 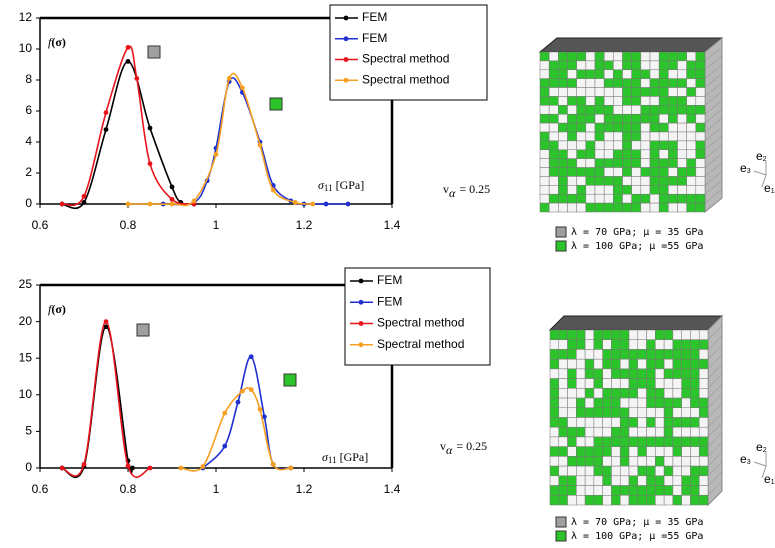 What do you see at coordinates (354, 457) in the screenshot?
I see `x-label-unit: [GPa]` at bounding box center [354, 457].